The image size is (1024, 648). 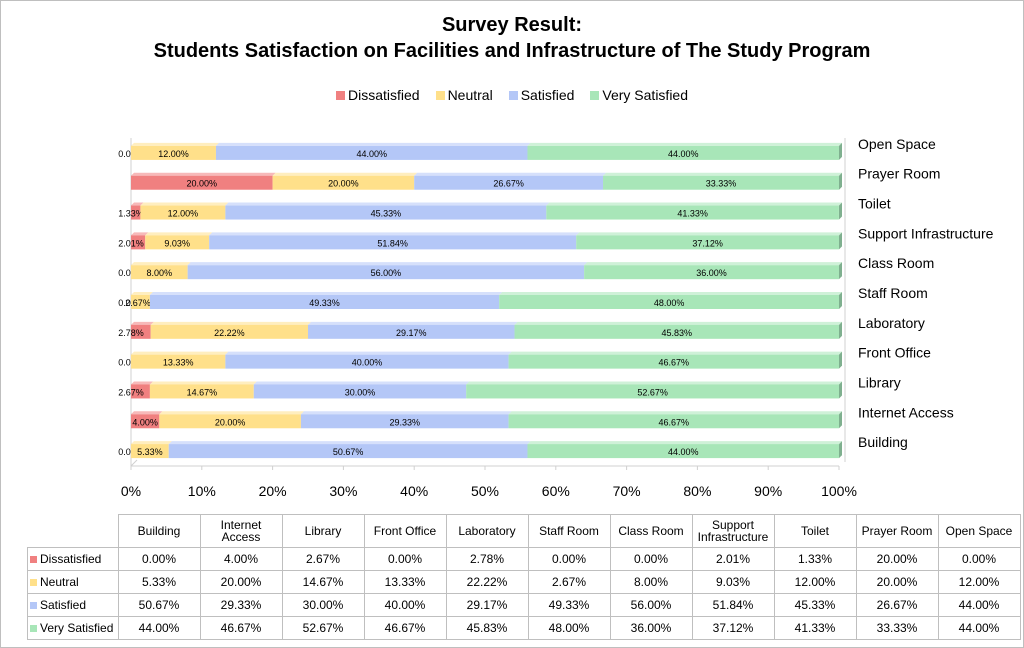 I want to click on bar-neutral-class-room, so click(x=159, y=272).